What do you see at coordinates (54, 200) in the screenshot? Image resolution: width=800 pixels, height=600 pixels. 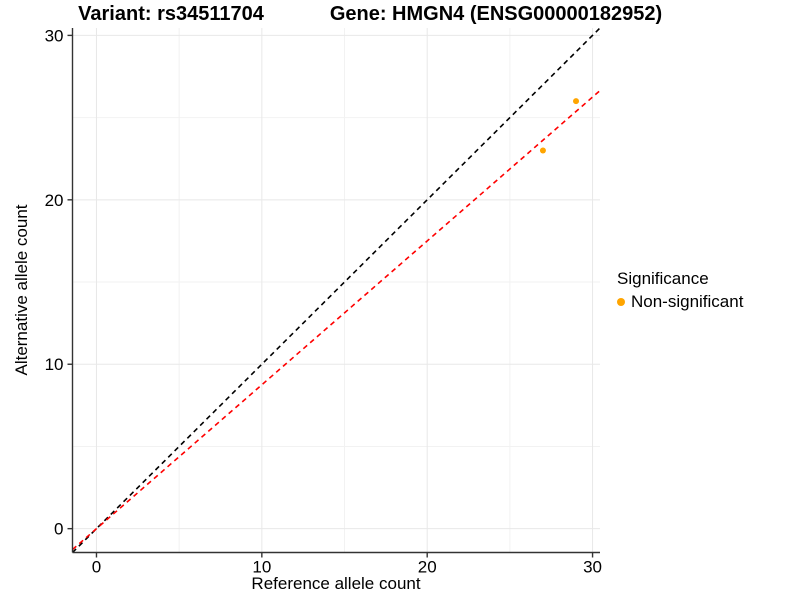 I see `y-tick-label: 20` at bounding box center [54, 200].